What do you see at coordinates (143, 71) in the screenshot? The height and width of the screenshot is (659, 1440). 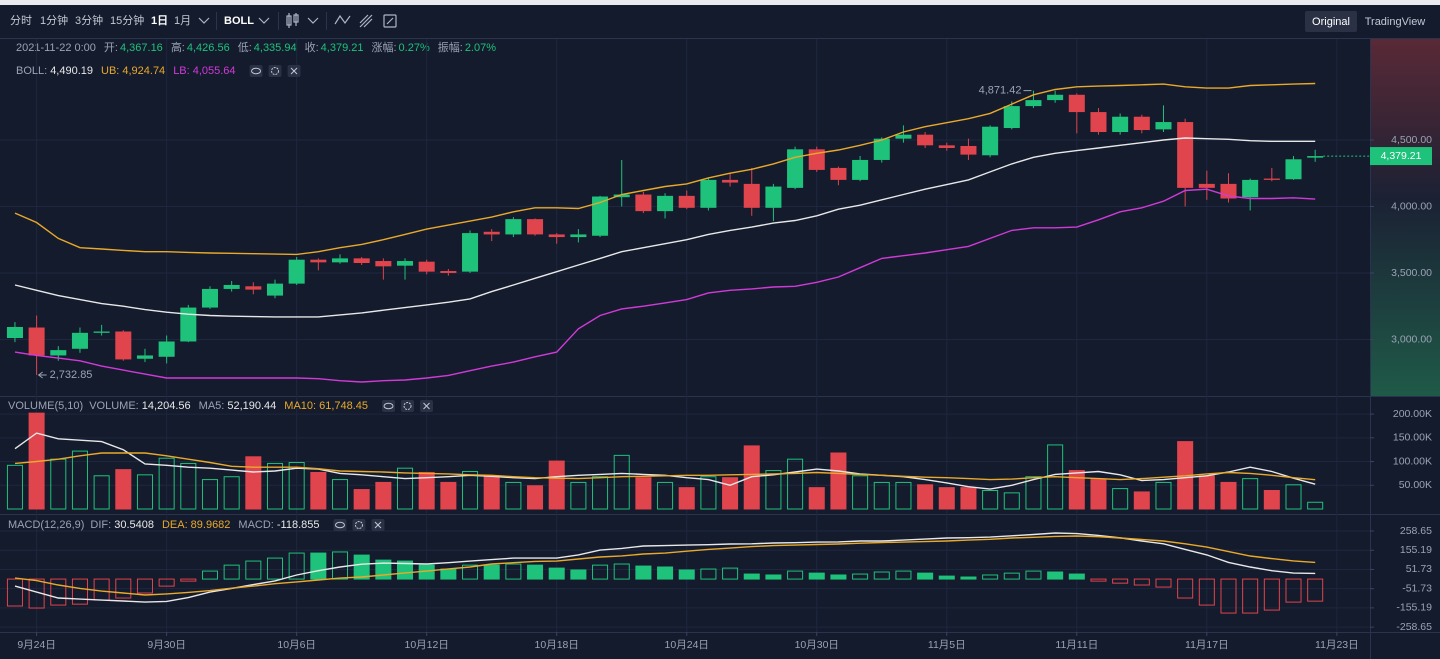 I see `legend-value: 4,924.74` at bounding box center [143, 71].